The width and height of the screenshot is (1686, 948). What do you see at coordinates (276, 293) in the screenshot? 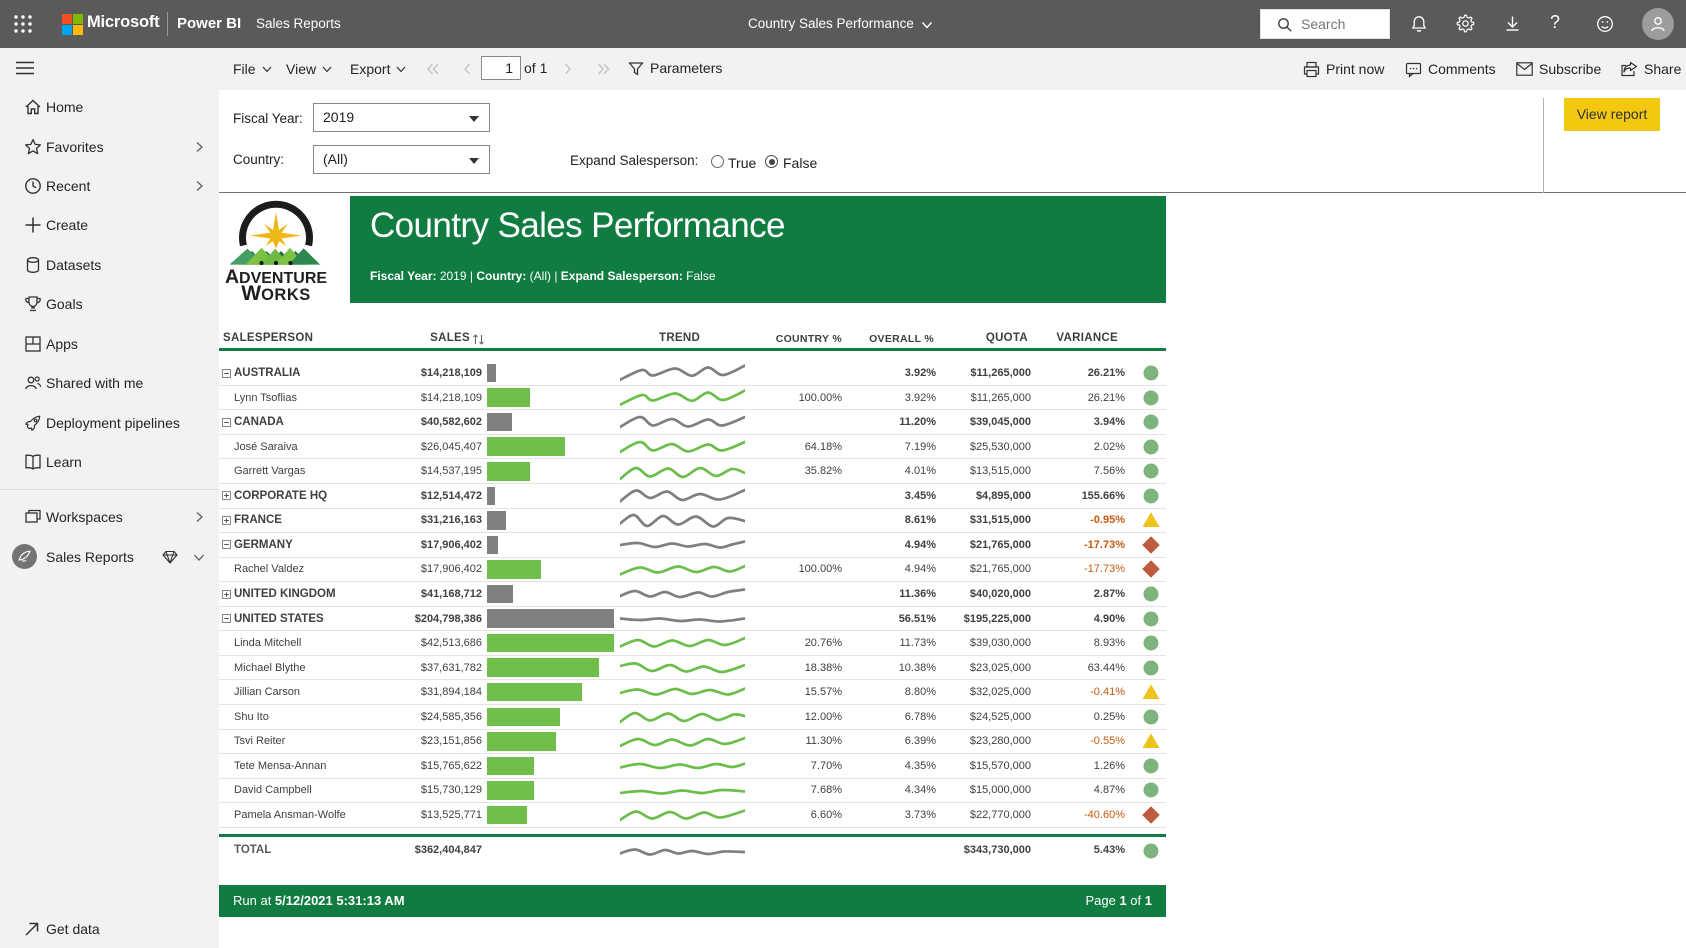
I see `svg-text: WORKS` at bounding box center [276, 293].